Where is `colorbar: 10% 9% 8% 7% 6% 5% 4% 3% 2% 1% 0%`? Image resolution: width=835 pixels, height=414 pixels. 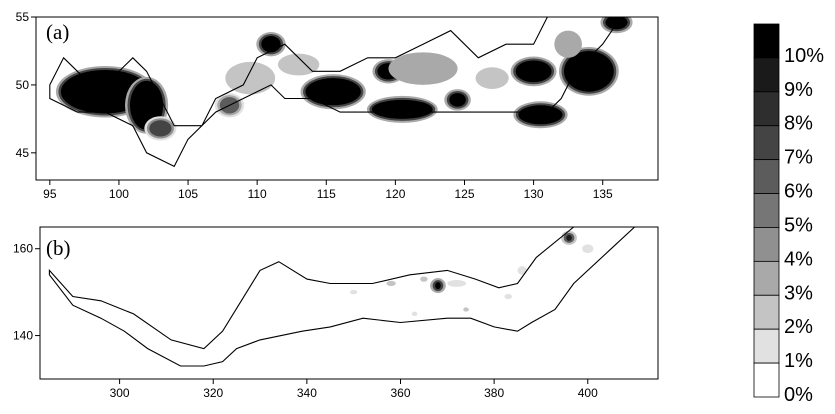 colorbar: 10% 9% 8% 7% 6% 5% 4% 3% 2% 1% 0% is located at coordinates (788, 214).